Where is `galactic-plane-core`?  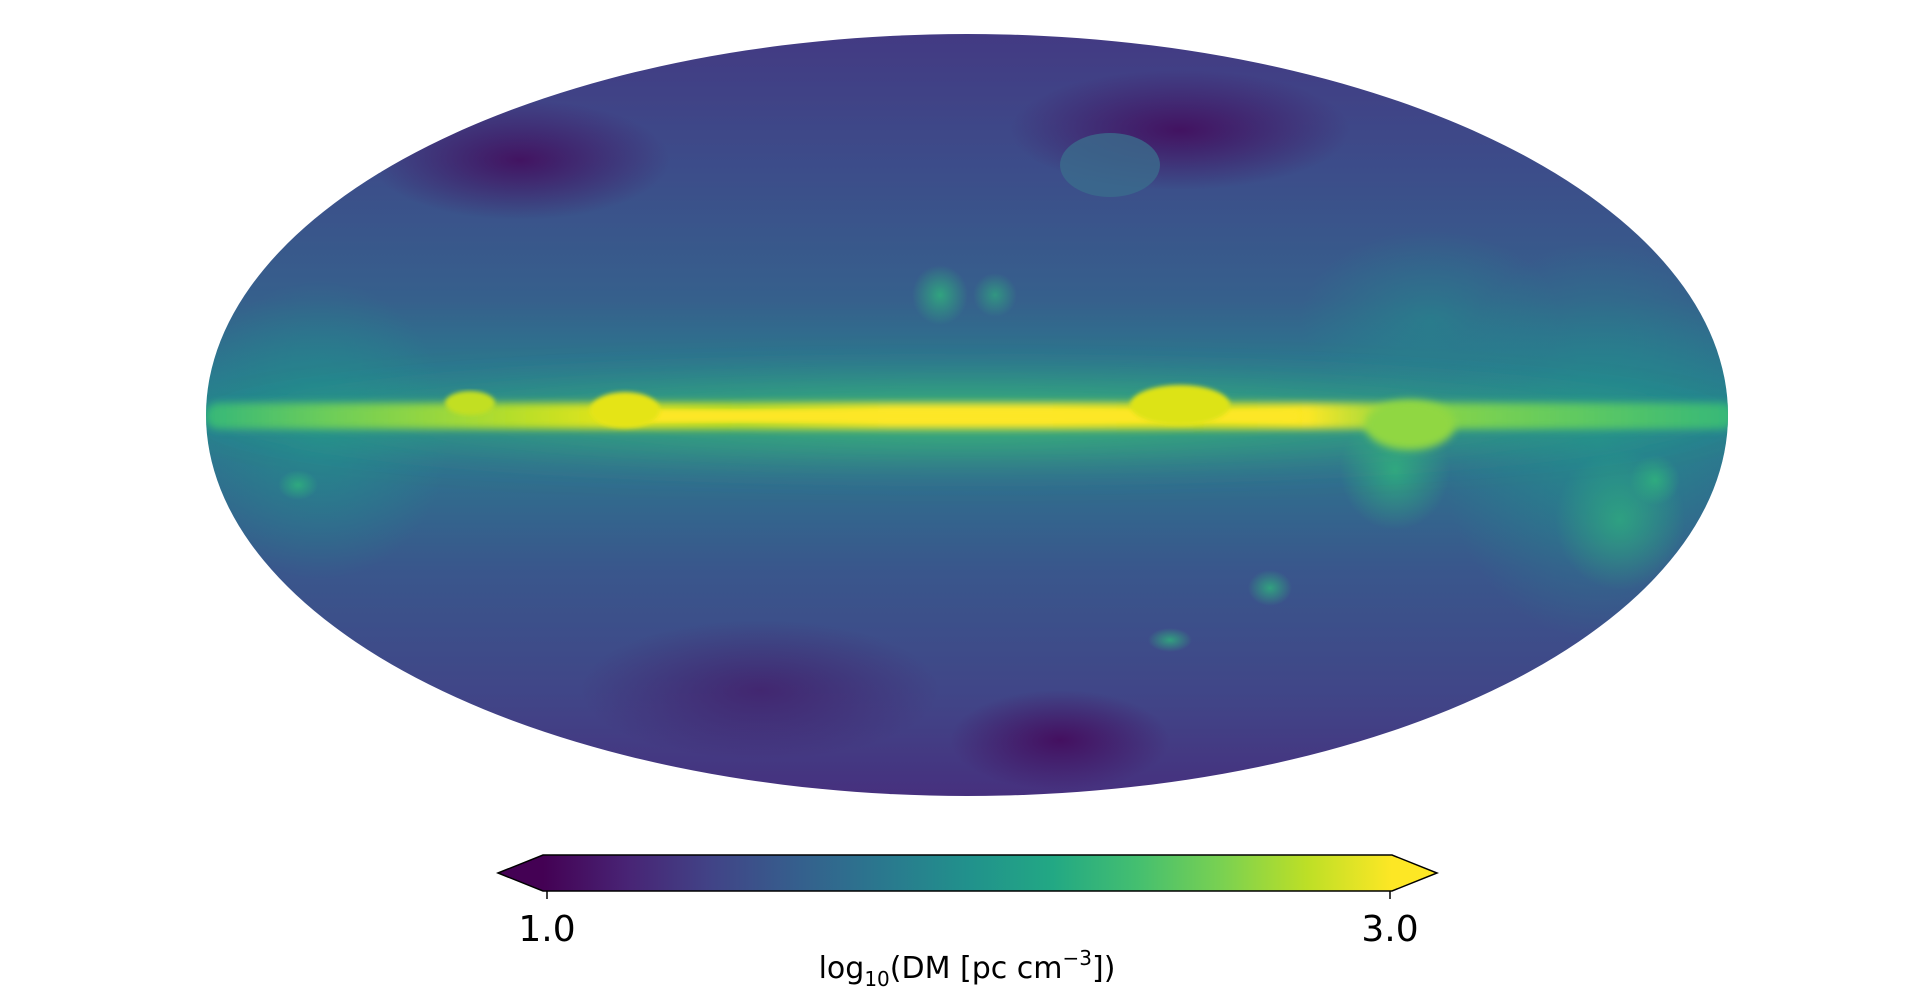
galactic-plane-core is located at coordinates (950, 416).